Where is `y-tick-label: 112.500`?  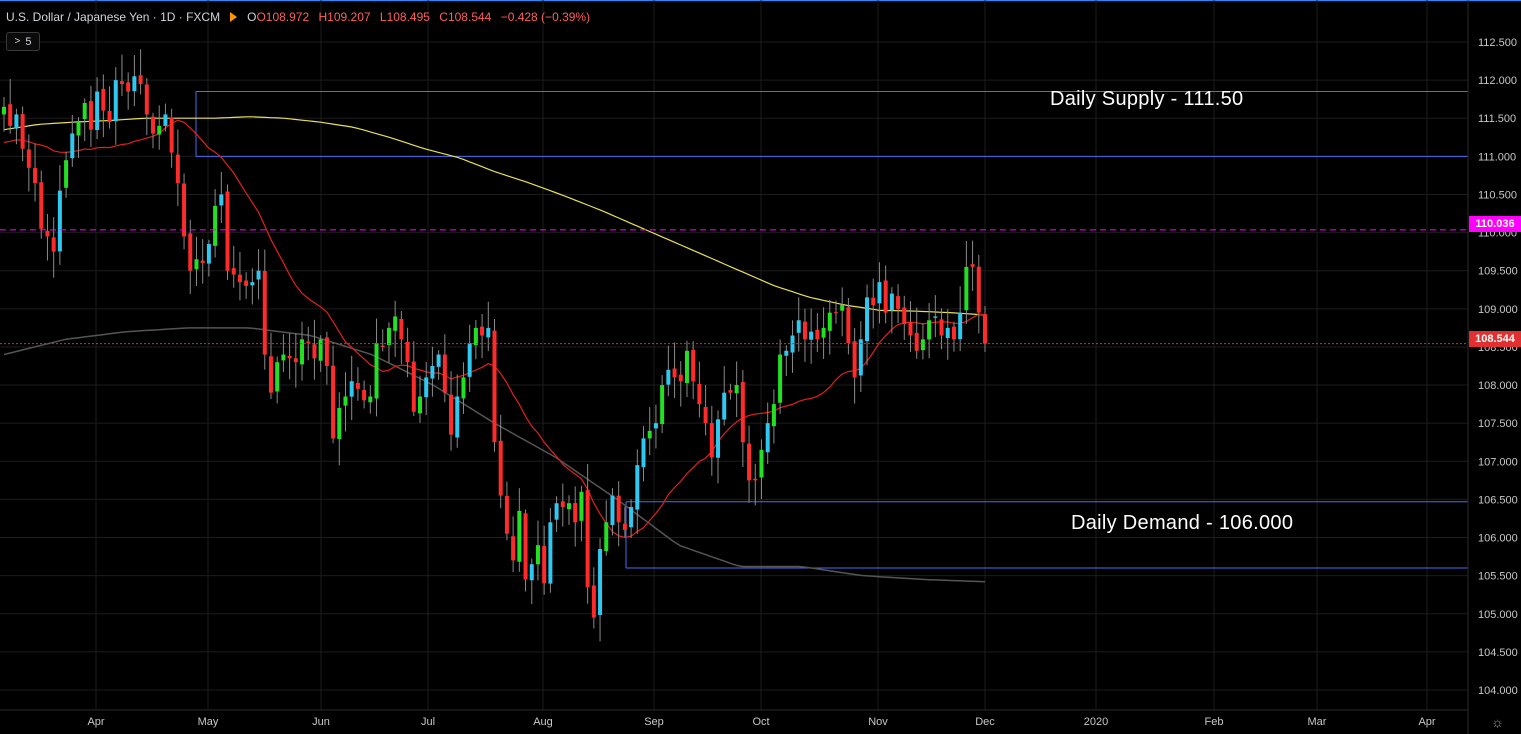 y-tick-label: 112.500 is located at coordinates (1497, 43).